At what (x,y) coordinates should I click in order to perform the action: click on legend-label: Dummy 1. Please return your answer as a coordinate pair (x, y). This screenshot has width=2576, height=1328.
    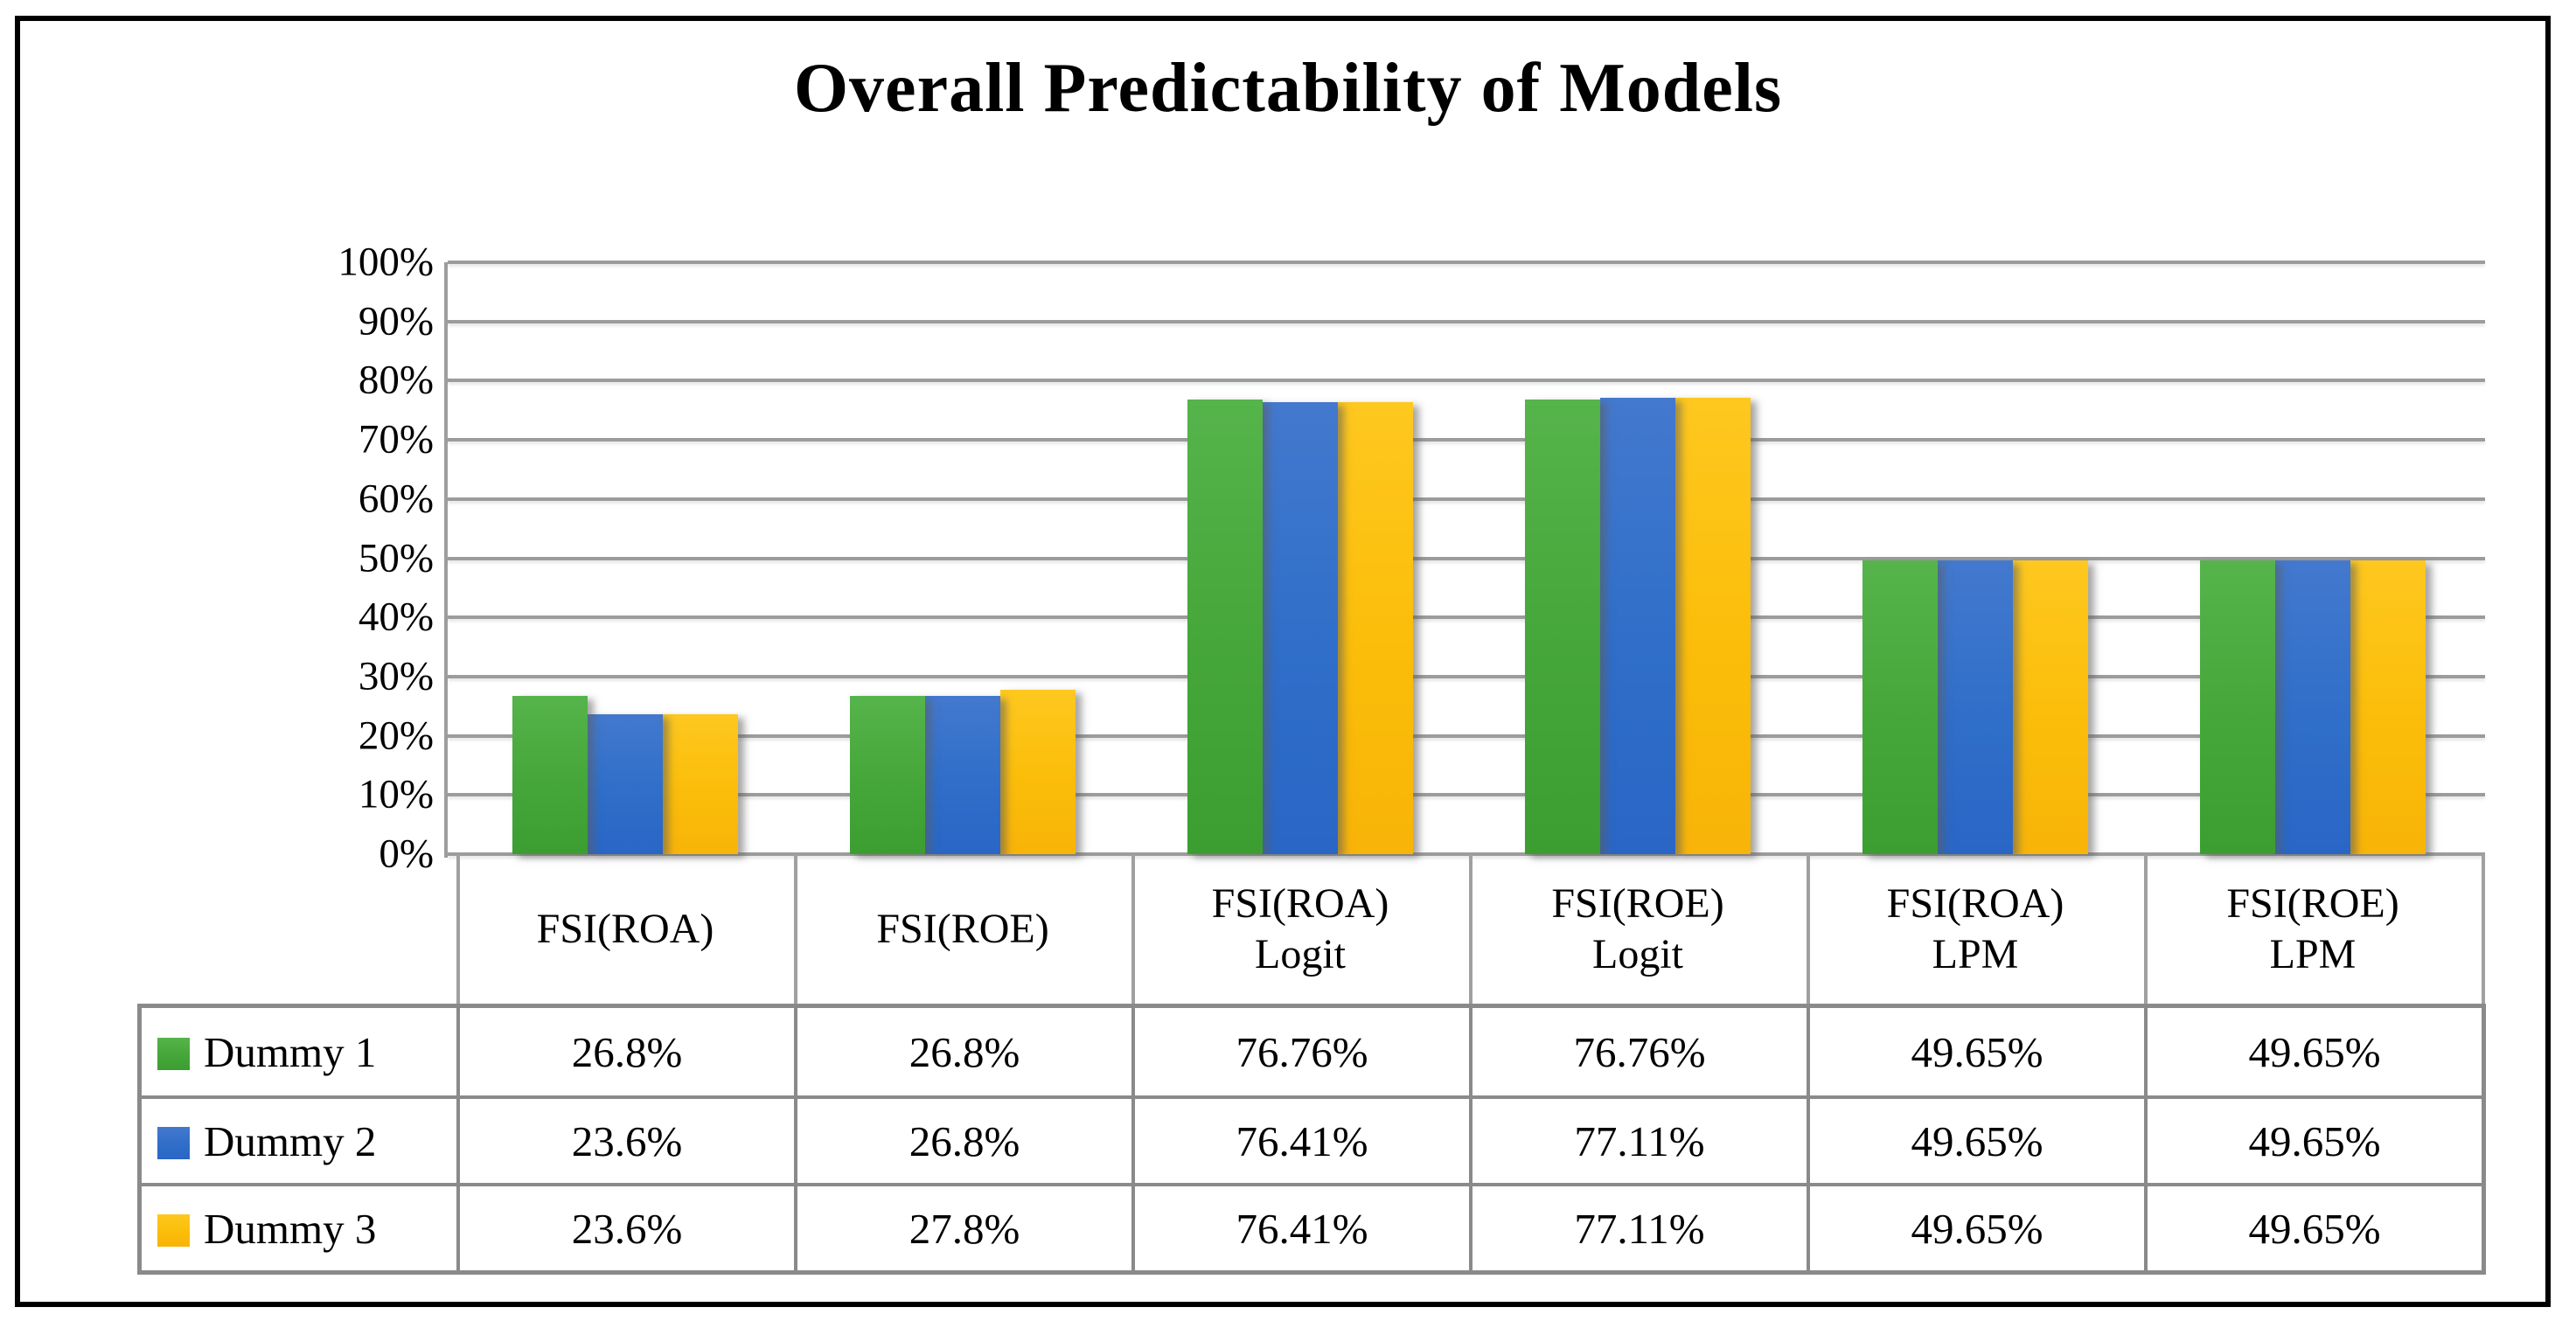
    Looking at the image, I should click on (290, 1051).